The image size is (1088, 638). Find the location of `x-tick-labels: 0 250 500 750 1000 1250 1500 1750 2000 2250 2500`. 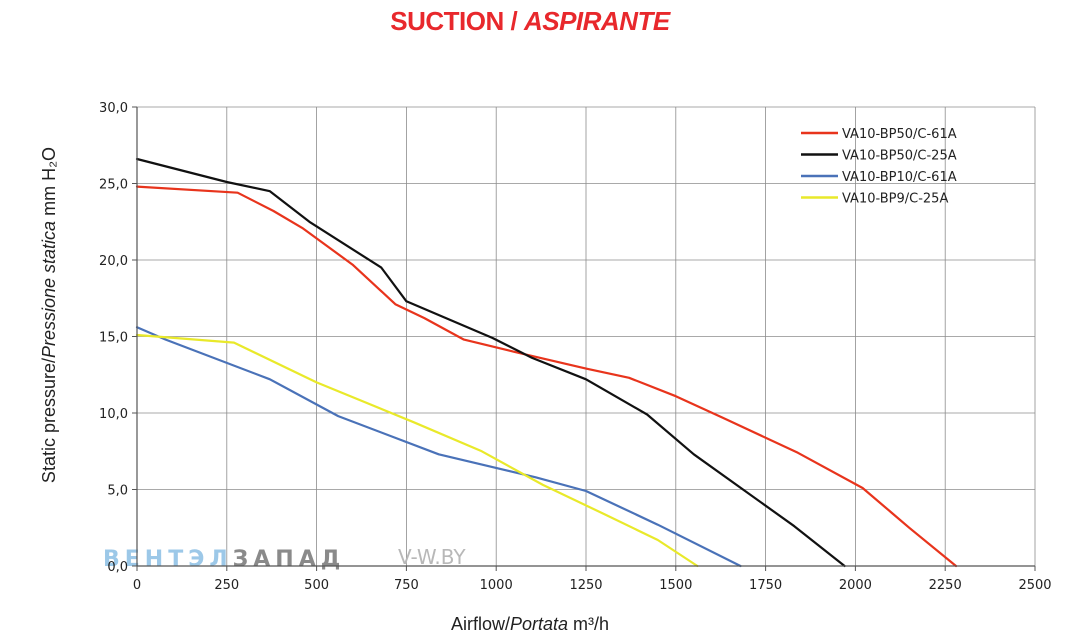

x-tick-labels: 0 250 500 750 1000 1250 1500 1750 2000 2250 2500 is located at coordinates (592, 585).